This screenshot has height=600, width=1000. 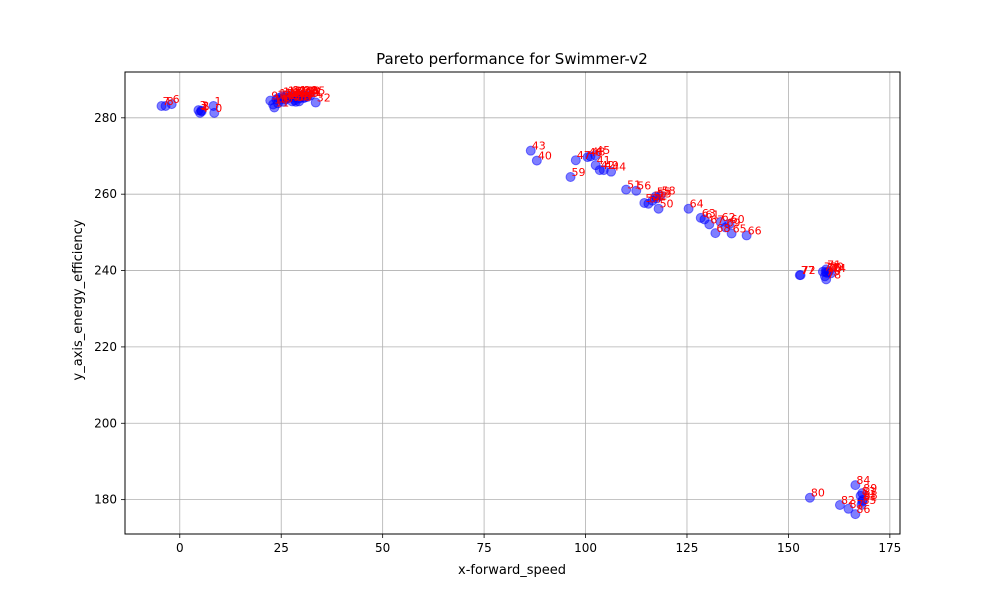 What do you see at coordinates (870, 488) in the screenshot?
I see `data-point-label: 89` at bounding box center [870, 488].